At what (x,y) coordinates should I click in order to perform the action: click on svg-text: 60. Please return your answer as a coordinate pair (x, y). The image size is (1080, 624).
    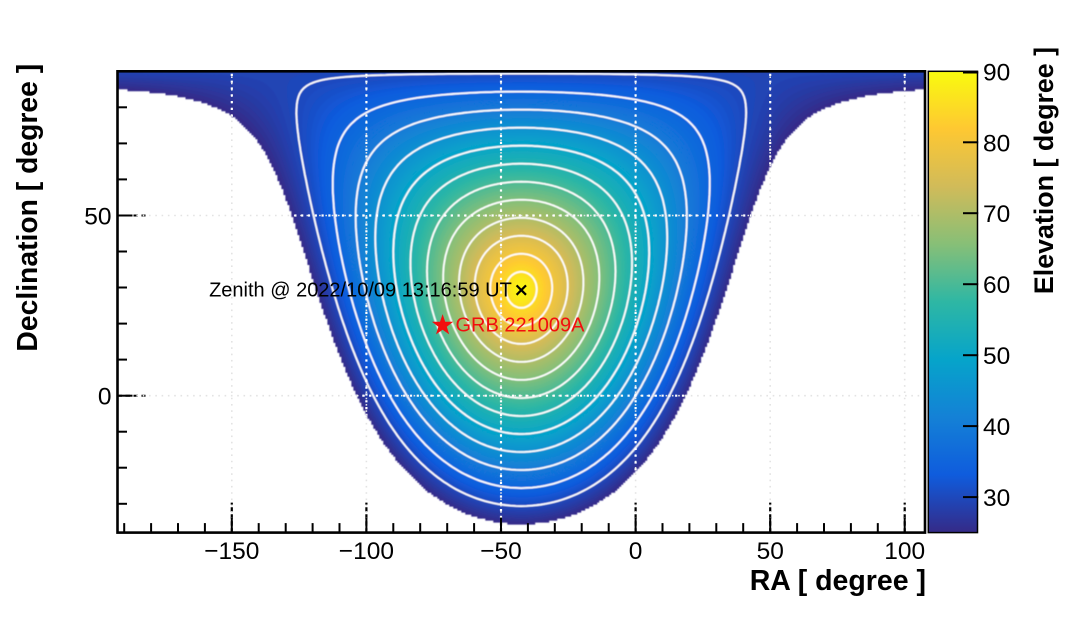
    Looking at the image, I should click on (996, 285).